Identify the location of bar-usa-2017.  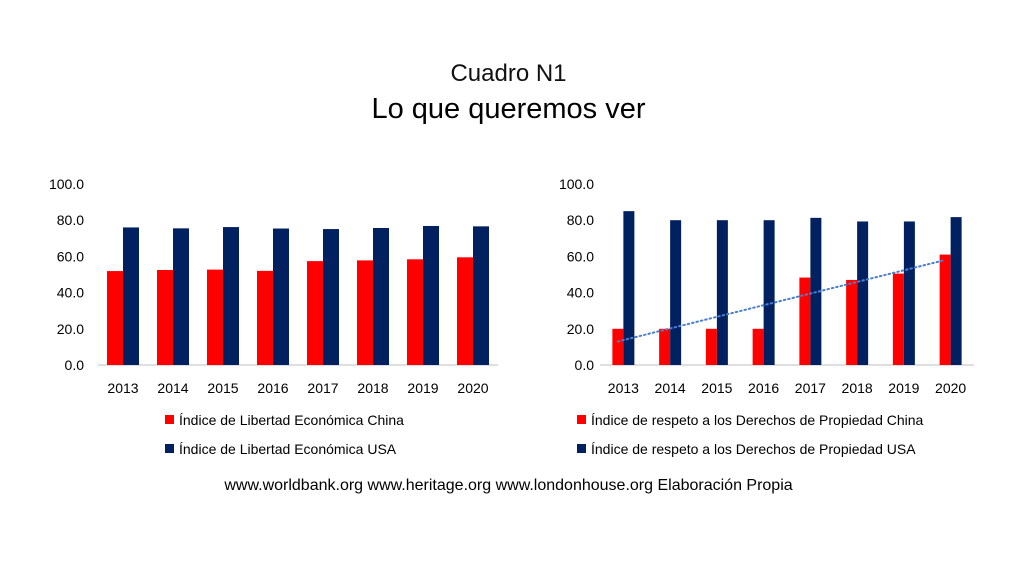
(331, 297).